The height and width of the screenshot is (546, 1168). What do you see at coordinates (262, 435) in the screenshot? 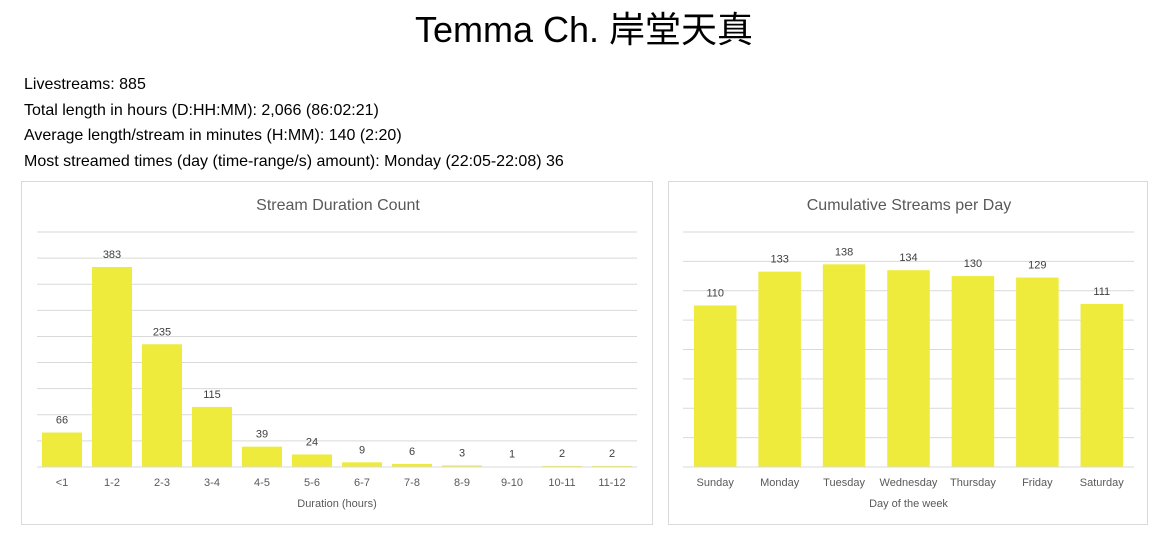
I see `data-label: 39` at bounding box center [262, 435].